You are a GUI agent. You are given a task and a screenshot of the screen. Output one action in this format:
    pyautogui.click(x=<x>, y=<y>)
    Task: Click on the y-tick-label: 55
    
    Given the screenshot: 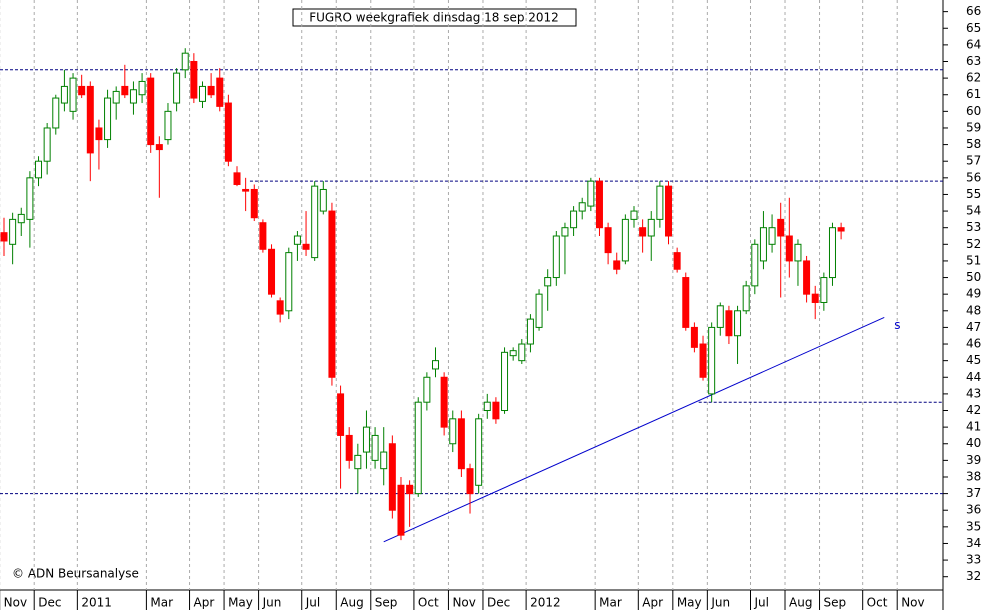 What is the action you would take?
    pyautogui.click(x=973, y=194)
    